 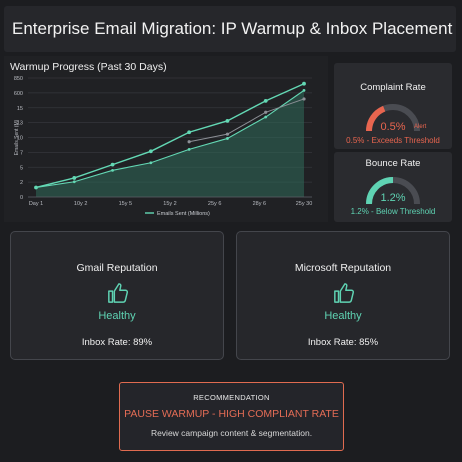 I want to click on y-tick-label: 10, so click(x=20, y=139).